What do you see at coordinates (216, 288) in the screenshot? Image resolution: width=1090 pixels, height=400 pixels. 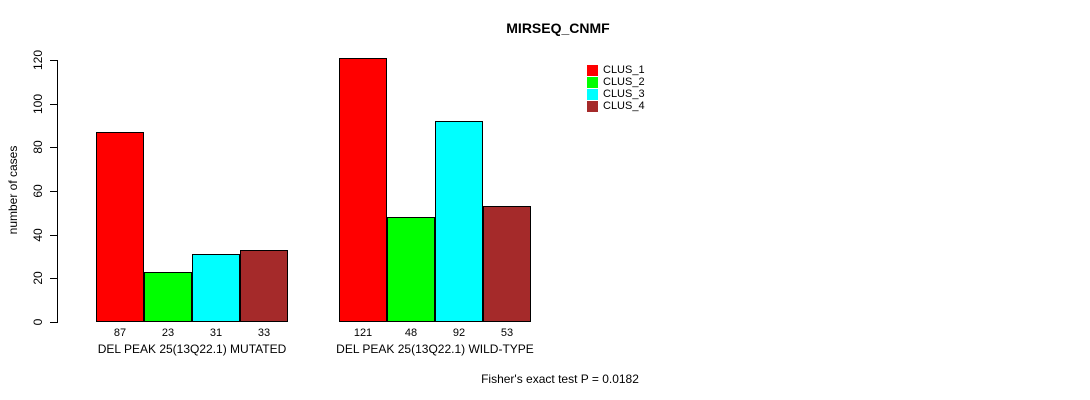 I see `bar-clus_3-group1` at bounding box center [216, 288].